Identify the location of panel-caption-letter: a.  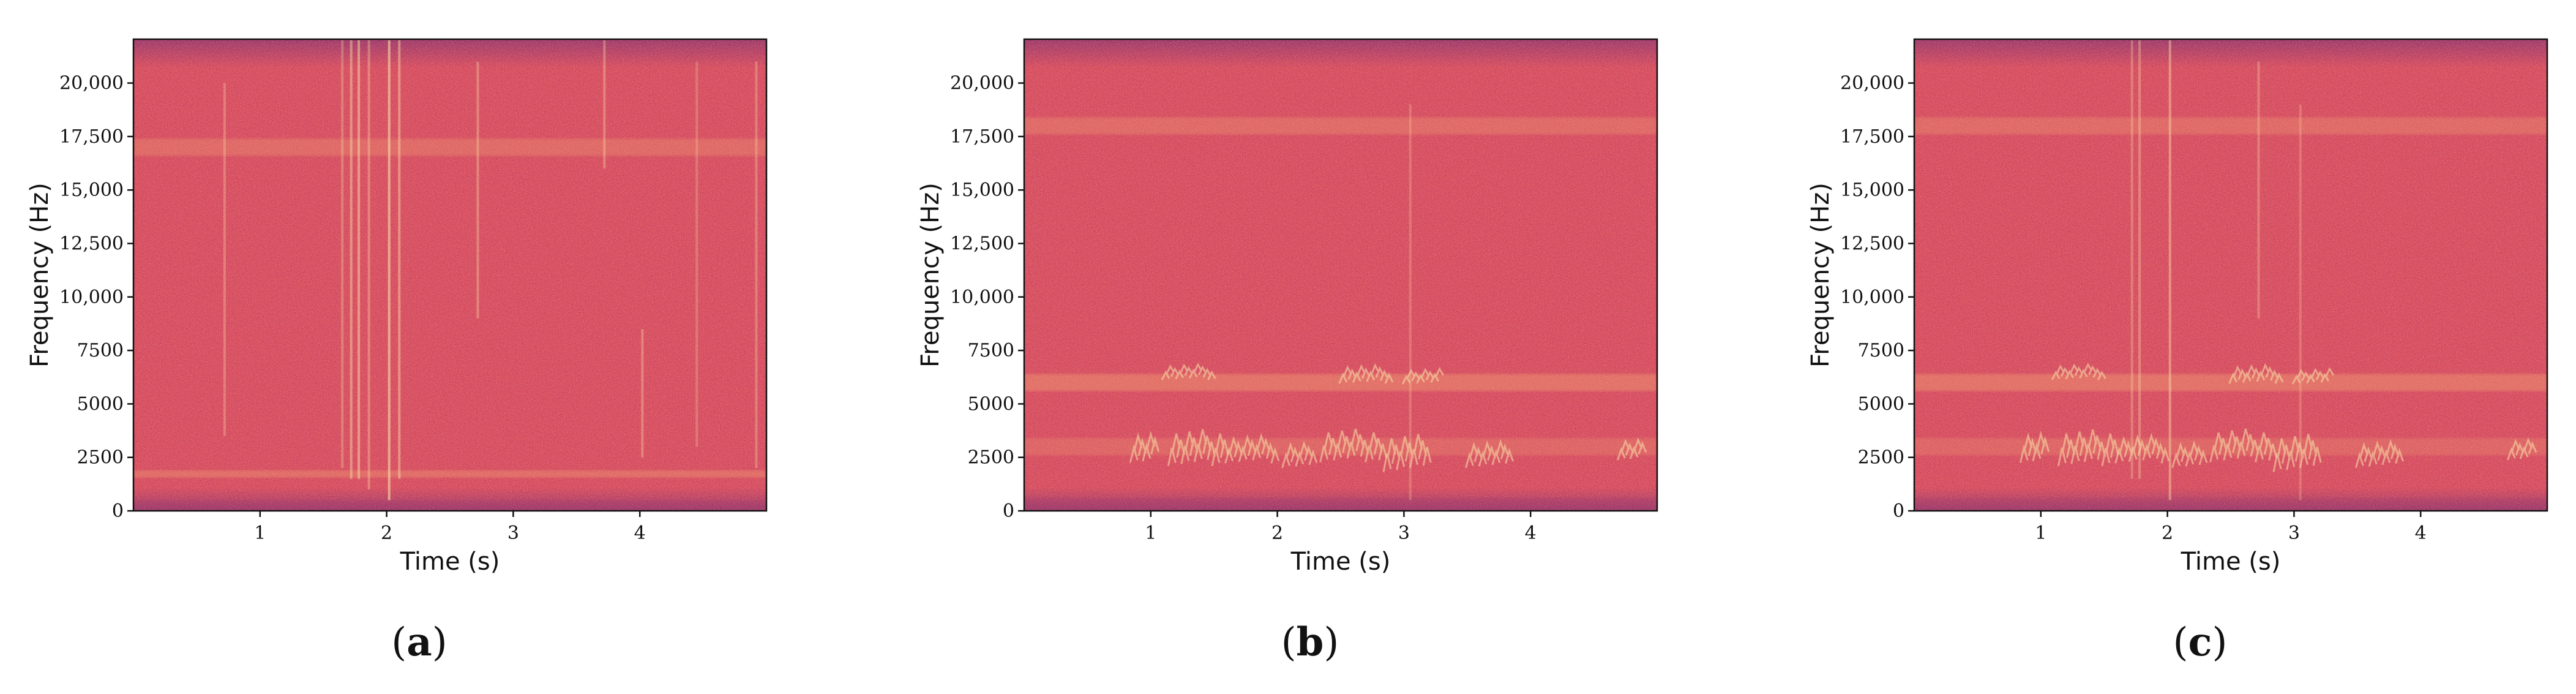
(419, 642).